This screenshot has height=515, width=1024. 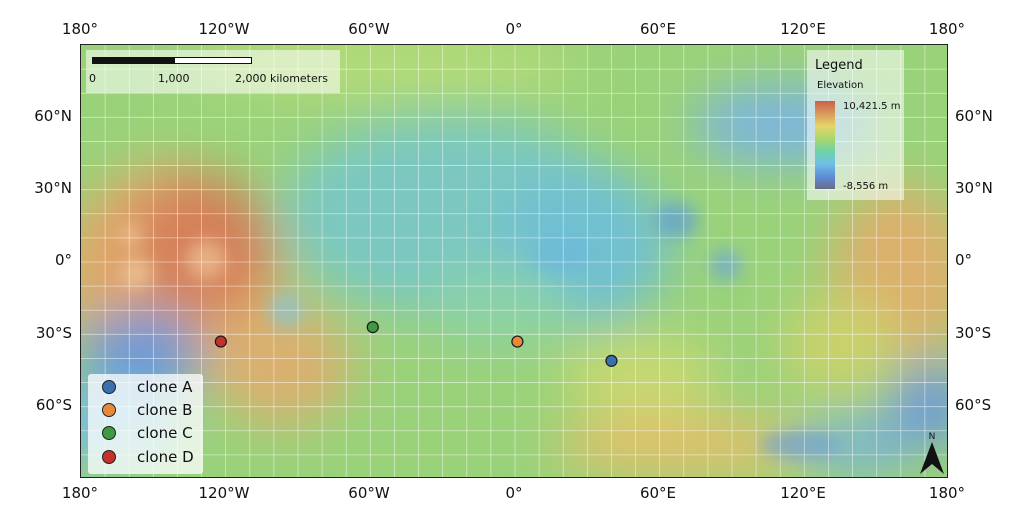 What do you see at coordinates (825, 145) in the screenshot?
I see `elevation-color-ramp` at bounding box center [825, 145].